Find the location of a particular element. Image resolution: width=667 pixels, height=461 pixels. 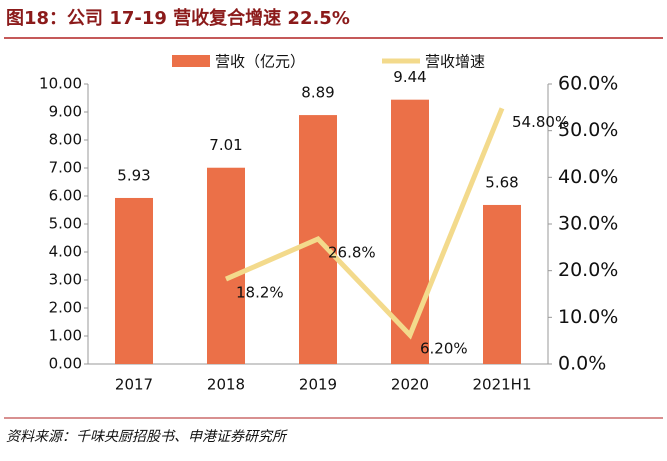

y2-tick-label: 0.0% is located at coordinates (582, 364).